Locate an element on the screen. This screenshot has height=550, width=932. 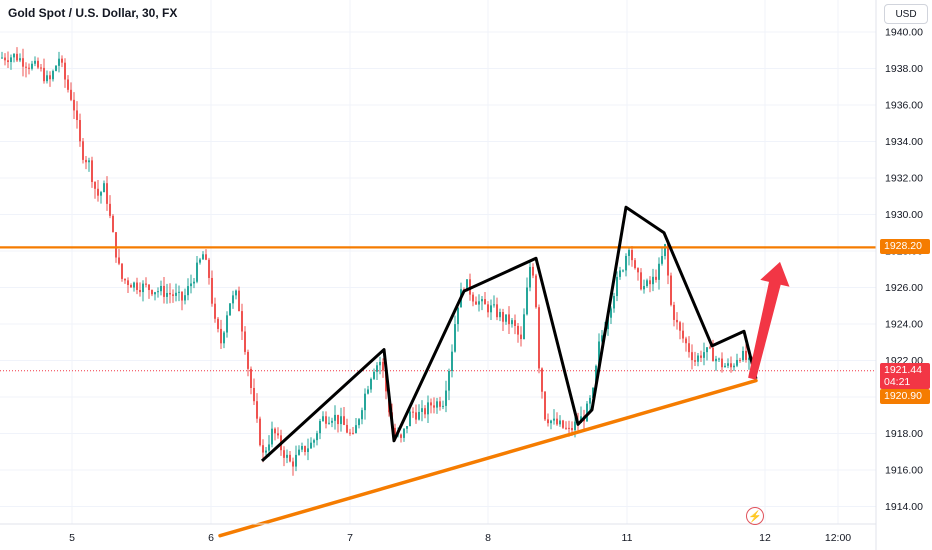
x-tick-label: 8 is located at coordinates (488, 538).